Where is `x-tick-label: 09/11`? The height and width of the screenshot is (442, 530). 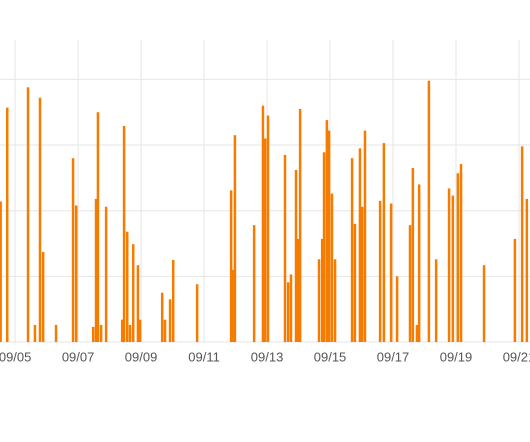 x-tick-label: 09/11 is located at coordinates (204, 356).